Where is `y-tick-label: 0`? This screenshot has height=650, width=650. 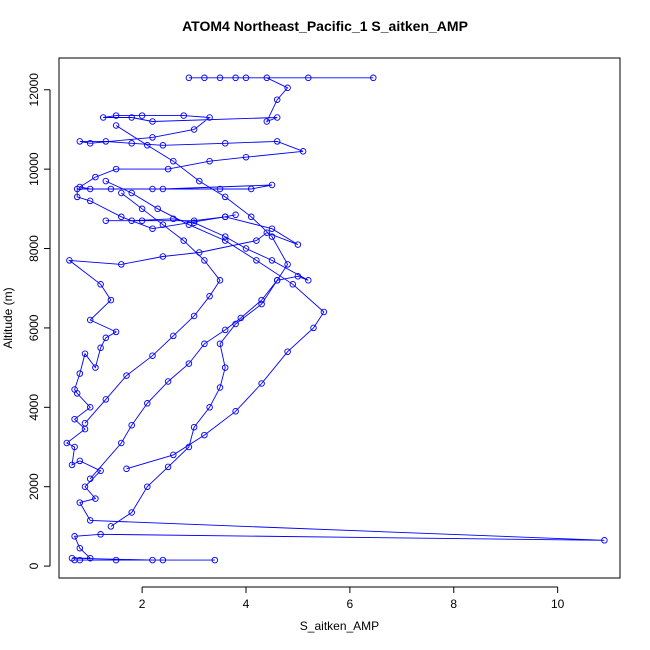
y-tick-label: 0 is located at coordinates (34, 565).